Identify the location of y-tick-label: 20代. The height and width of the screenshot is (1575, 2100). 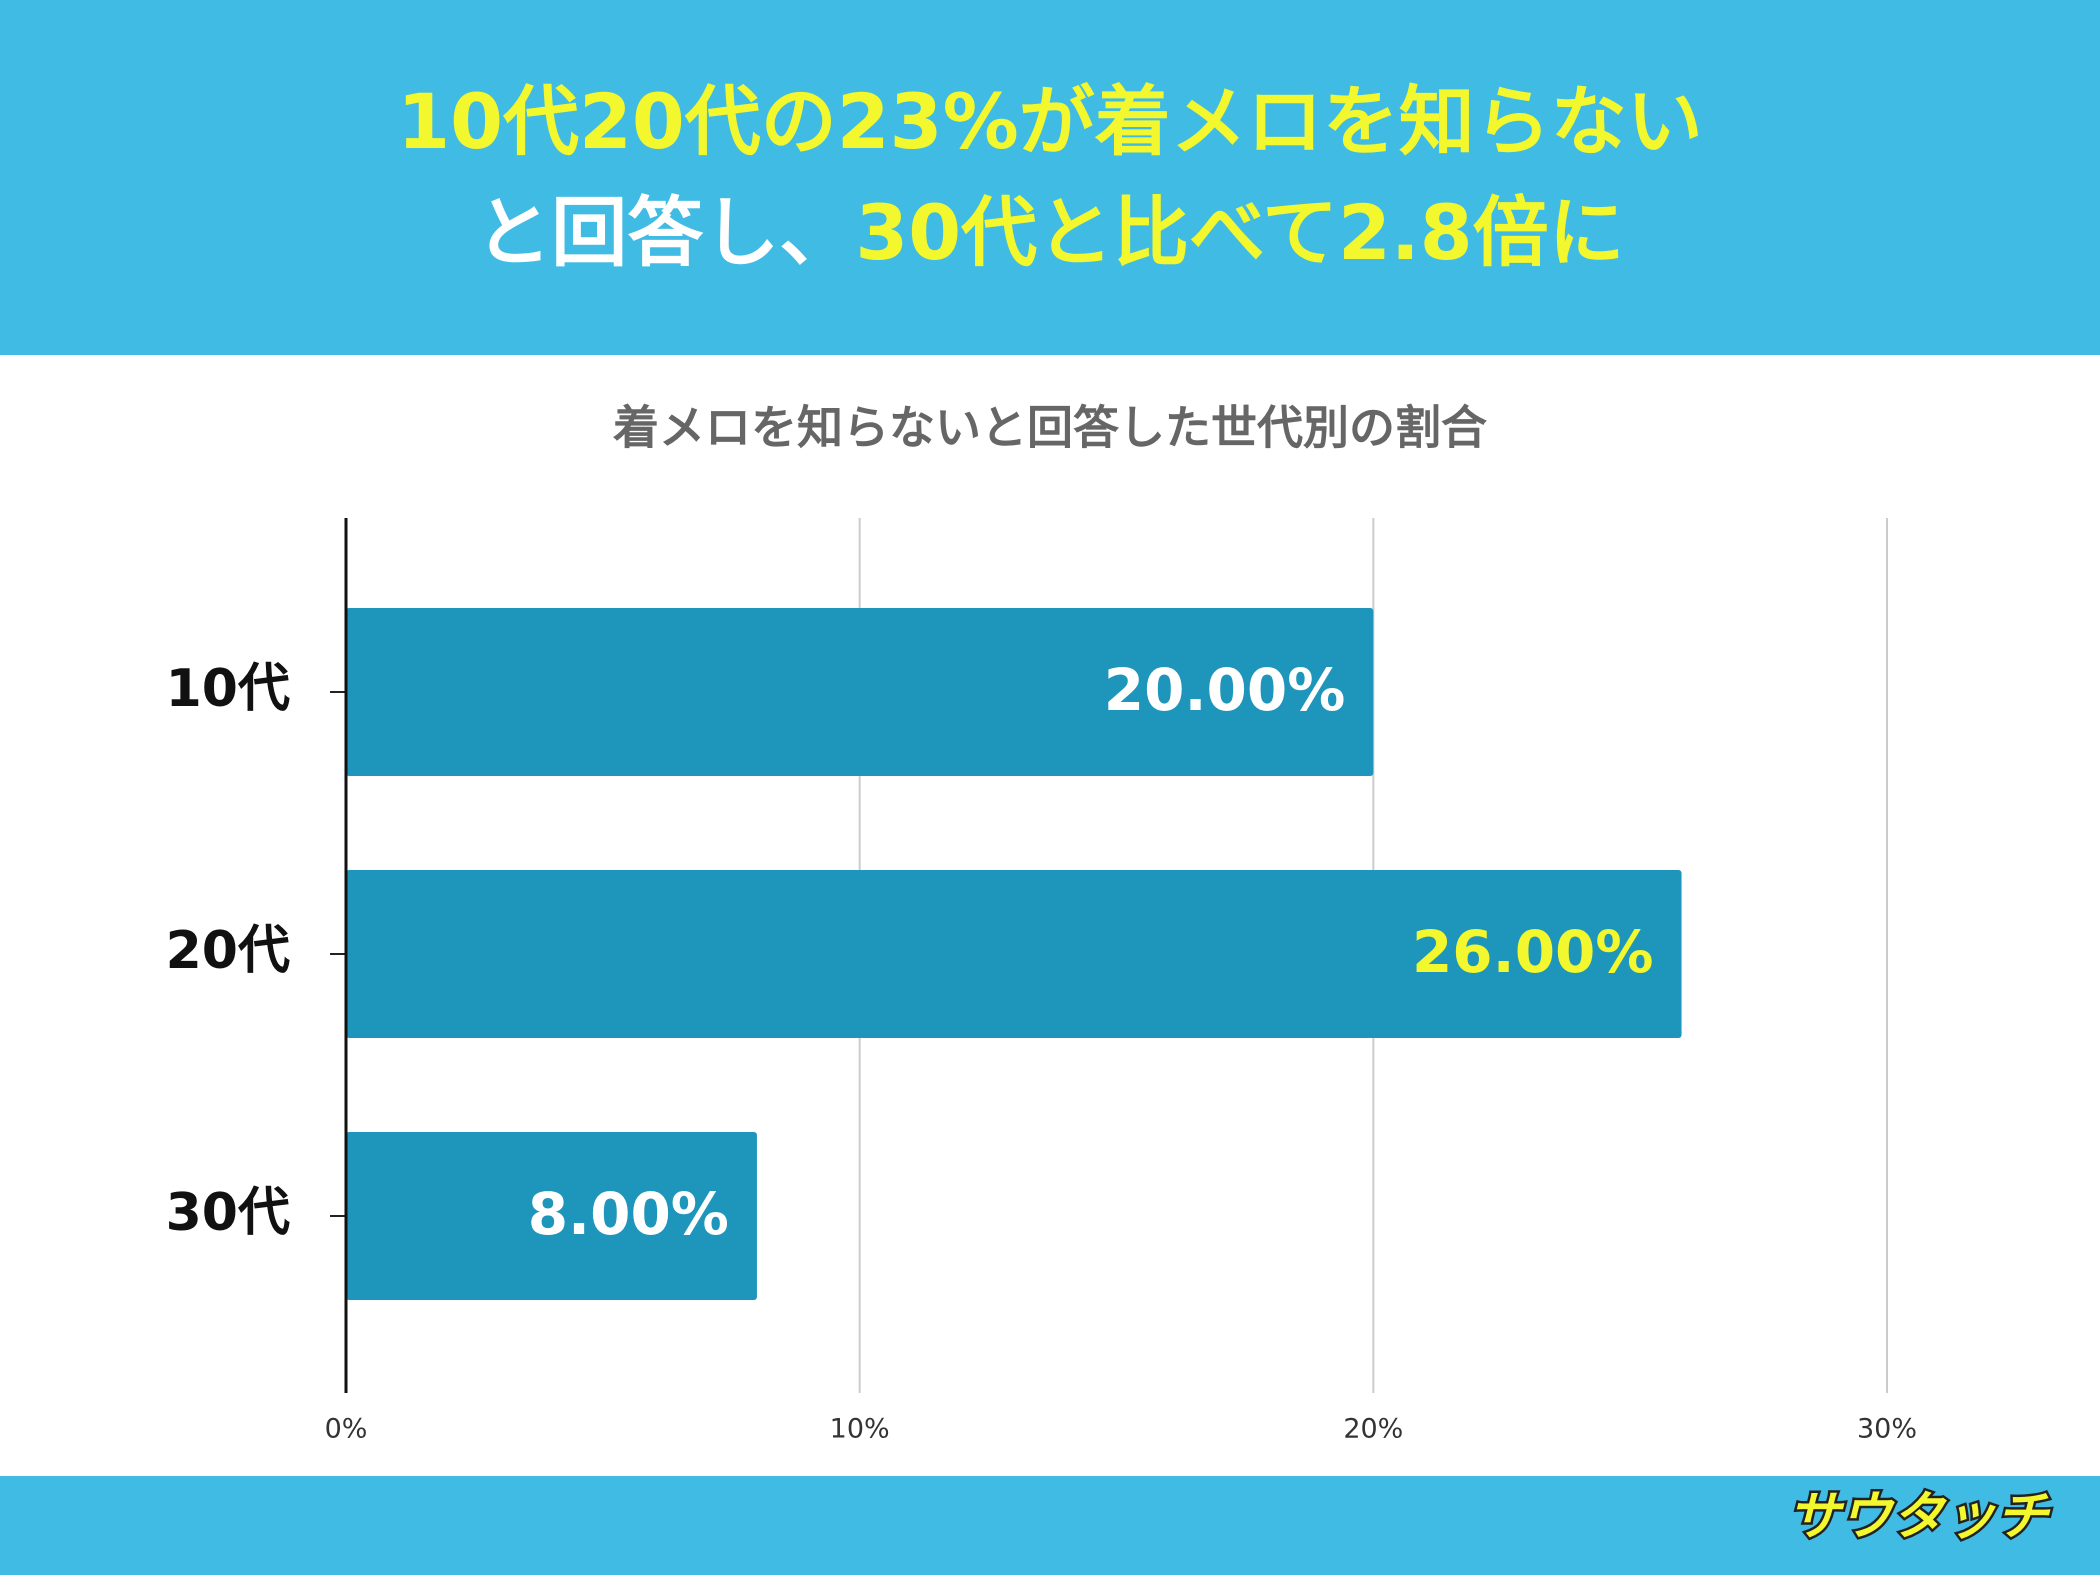
(228, 951).